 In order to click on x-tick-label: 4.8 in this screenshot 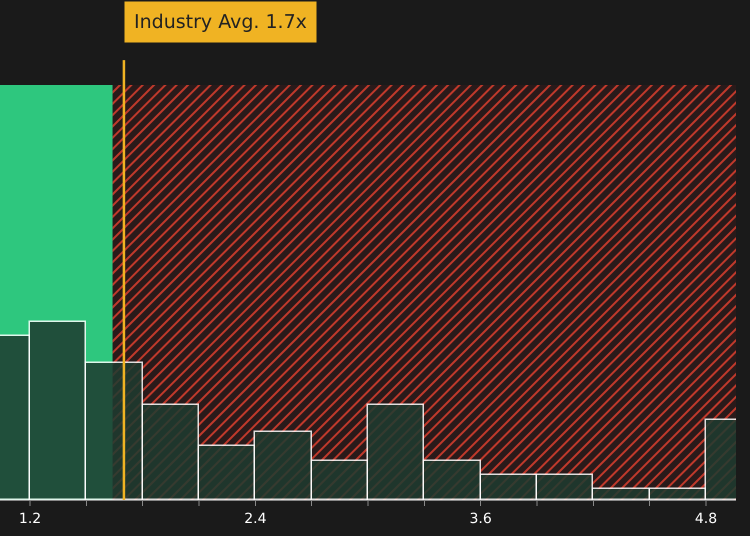, I will do `click(706, 518)`.